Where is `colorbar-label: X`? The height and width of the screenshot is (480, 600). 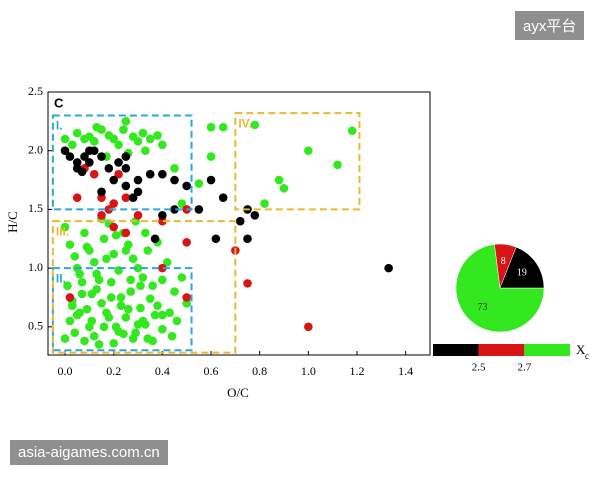 colorbar-label: X is located at coordinates (581, 349).